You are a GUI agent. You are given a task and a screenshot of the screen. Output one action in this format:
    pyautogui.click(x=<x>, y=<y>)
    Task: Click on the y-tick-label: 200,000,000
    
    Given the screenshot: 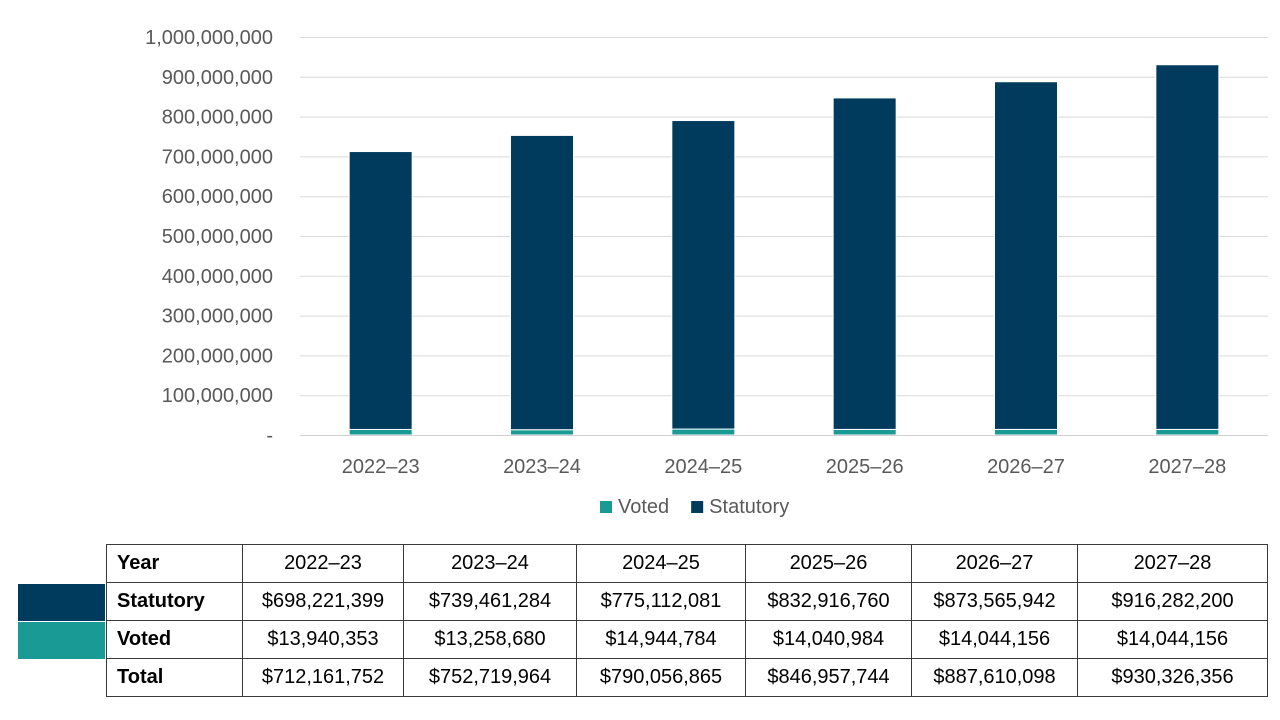 What is the action you would take?
    pyautogui.click(x=217, y=356)
    